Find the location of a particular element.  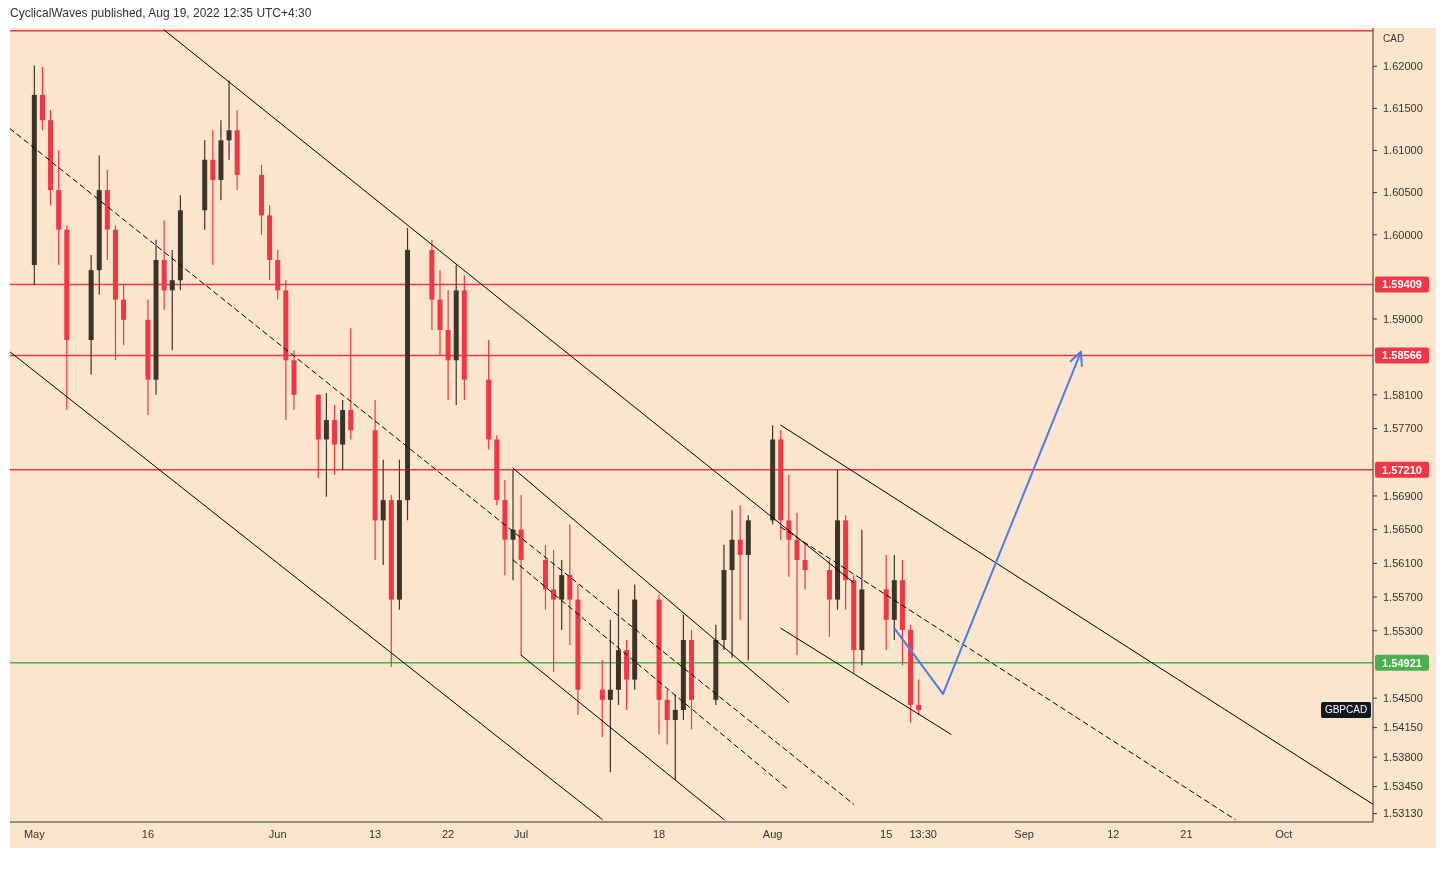

x-tick-label: May is located at coordinates (34, 834).